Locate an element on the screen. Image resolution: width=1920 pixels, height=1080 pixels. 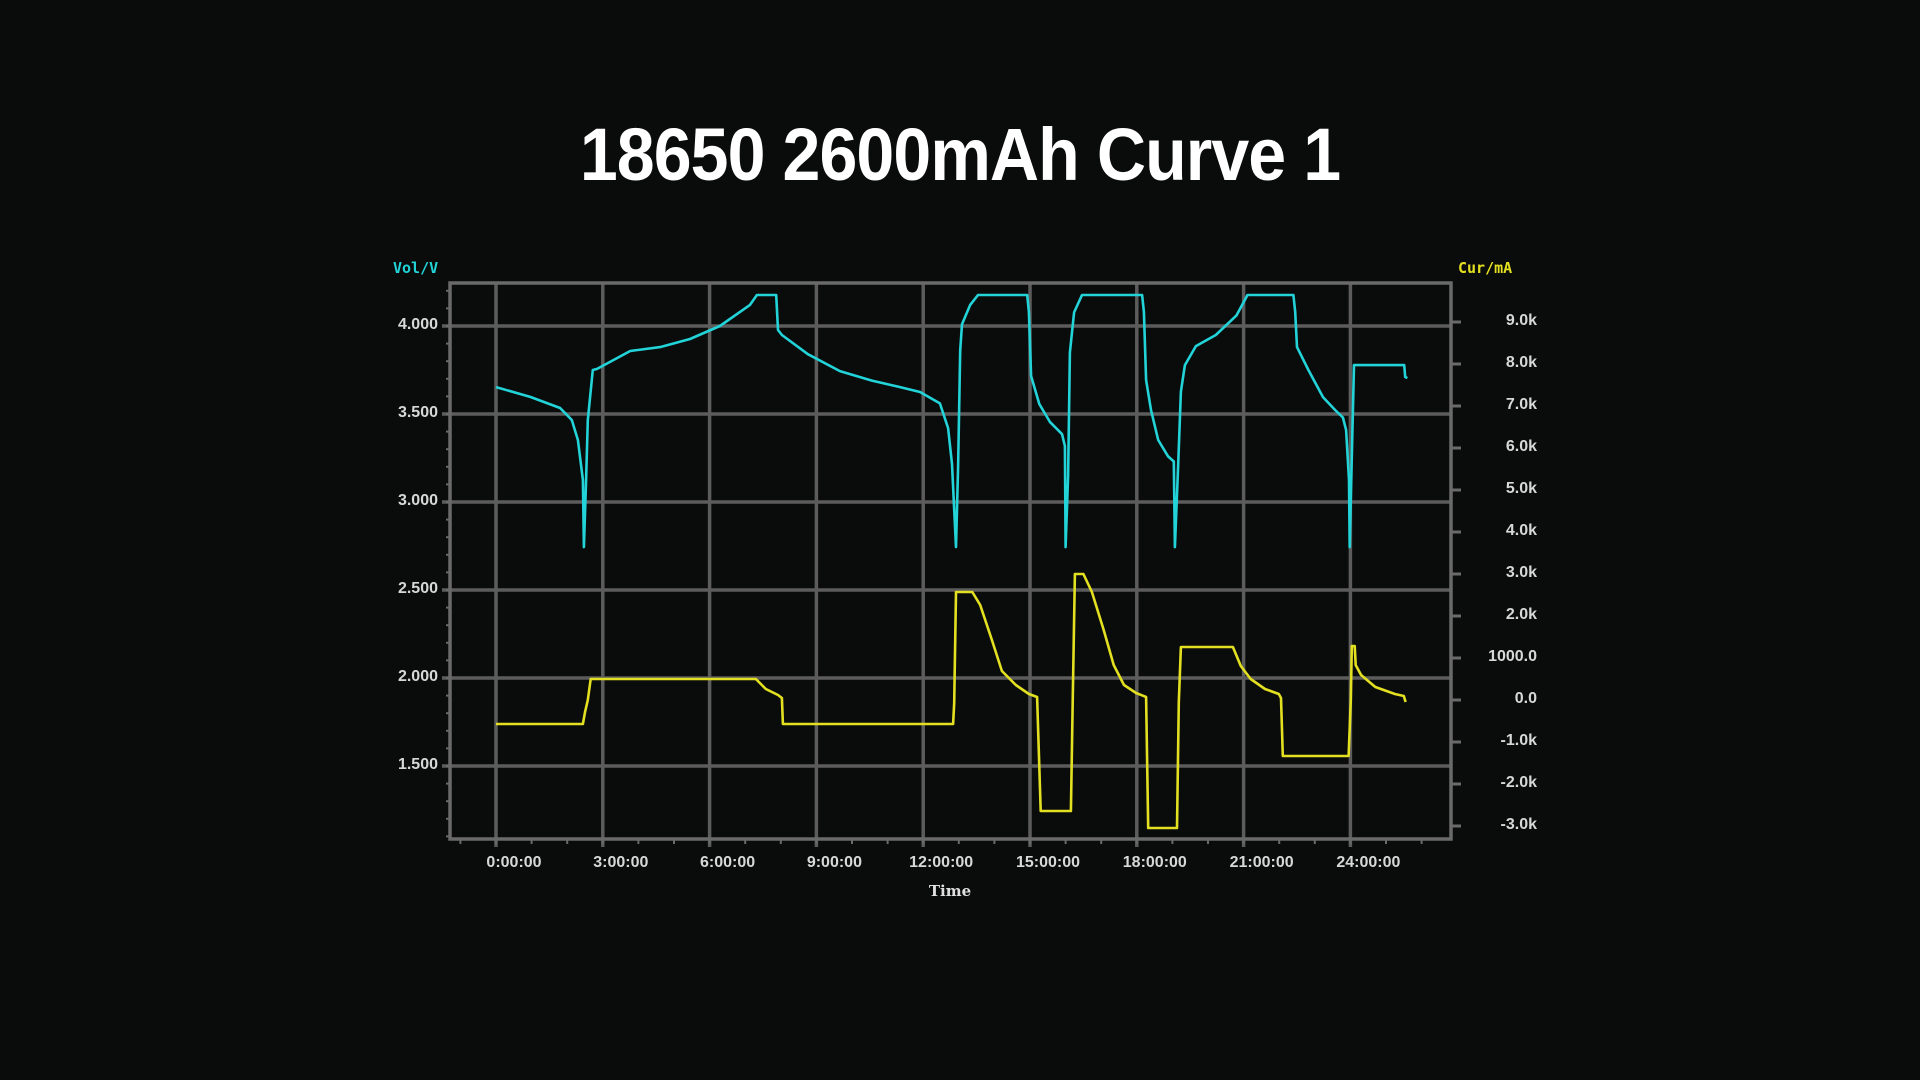
left-tick-label: 2.500 is located at coordinates (417, 588).